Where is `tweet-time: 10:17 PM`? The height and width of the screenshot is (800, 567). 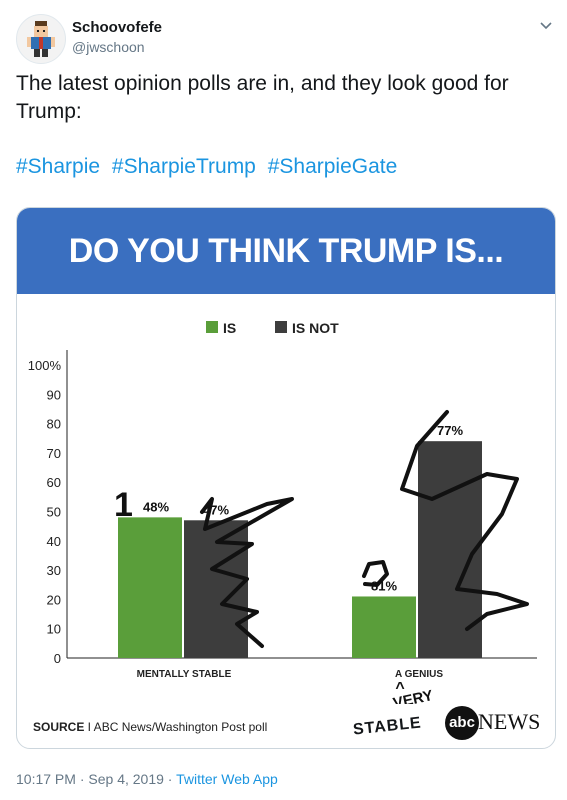
tweet-time: 10:17 PM is located at coordinates (46, 779).